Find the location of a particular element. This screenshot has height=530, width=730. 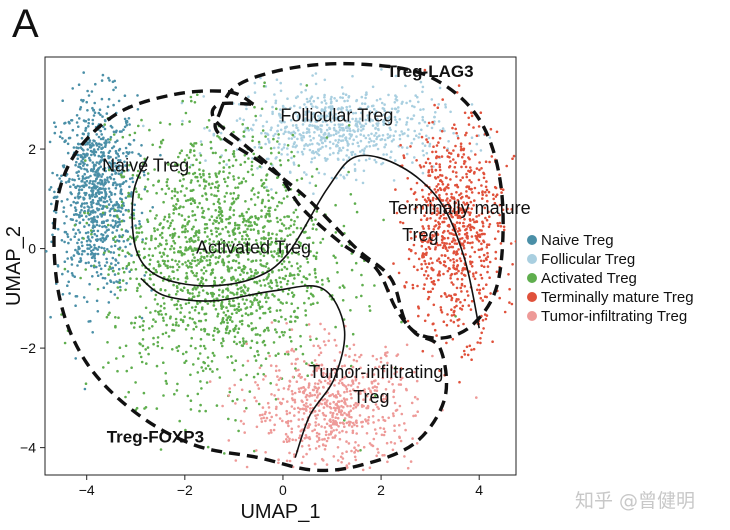

watermark: 知乎 @曾健明 is located at coordinates (635, 501).